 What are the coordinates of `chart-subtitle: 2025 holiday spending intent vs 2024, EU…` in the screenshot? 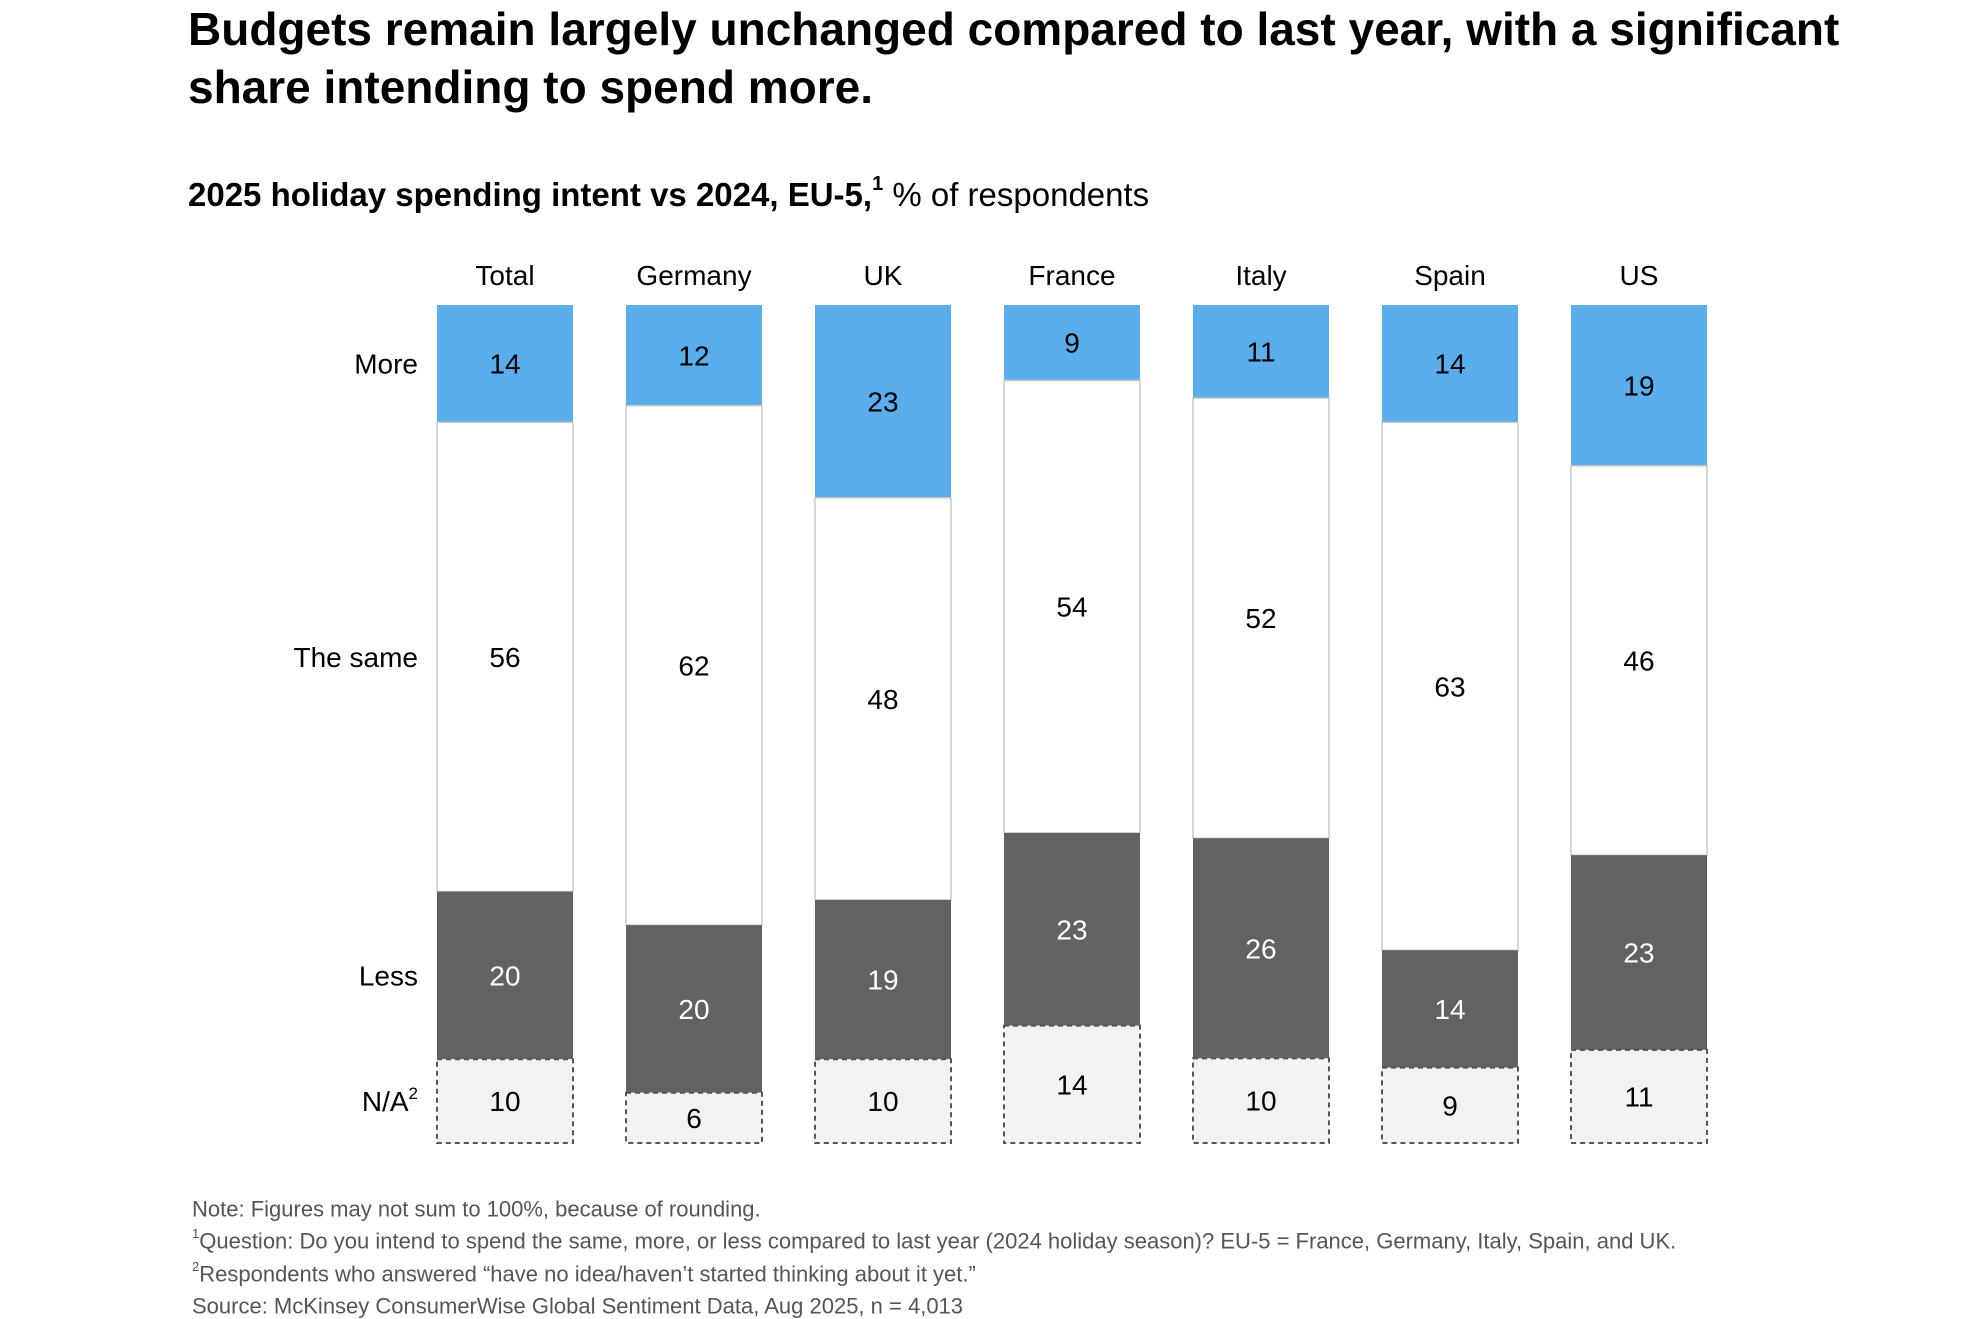 It's located at (668, 191).